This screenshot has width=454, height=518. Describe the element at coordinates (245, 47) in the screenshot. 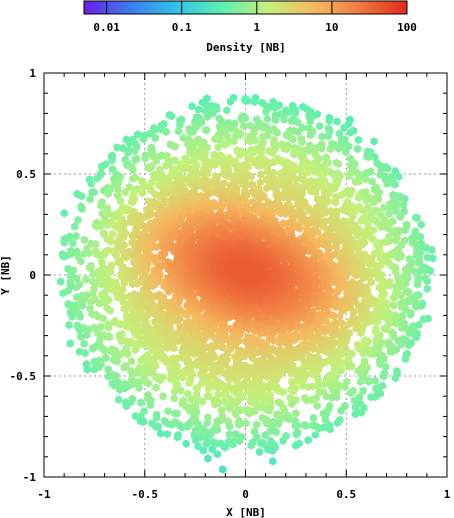

I see `colorbar-label: Density [NB]` at that location.